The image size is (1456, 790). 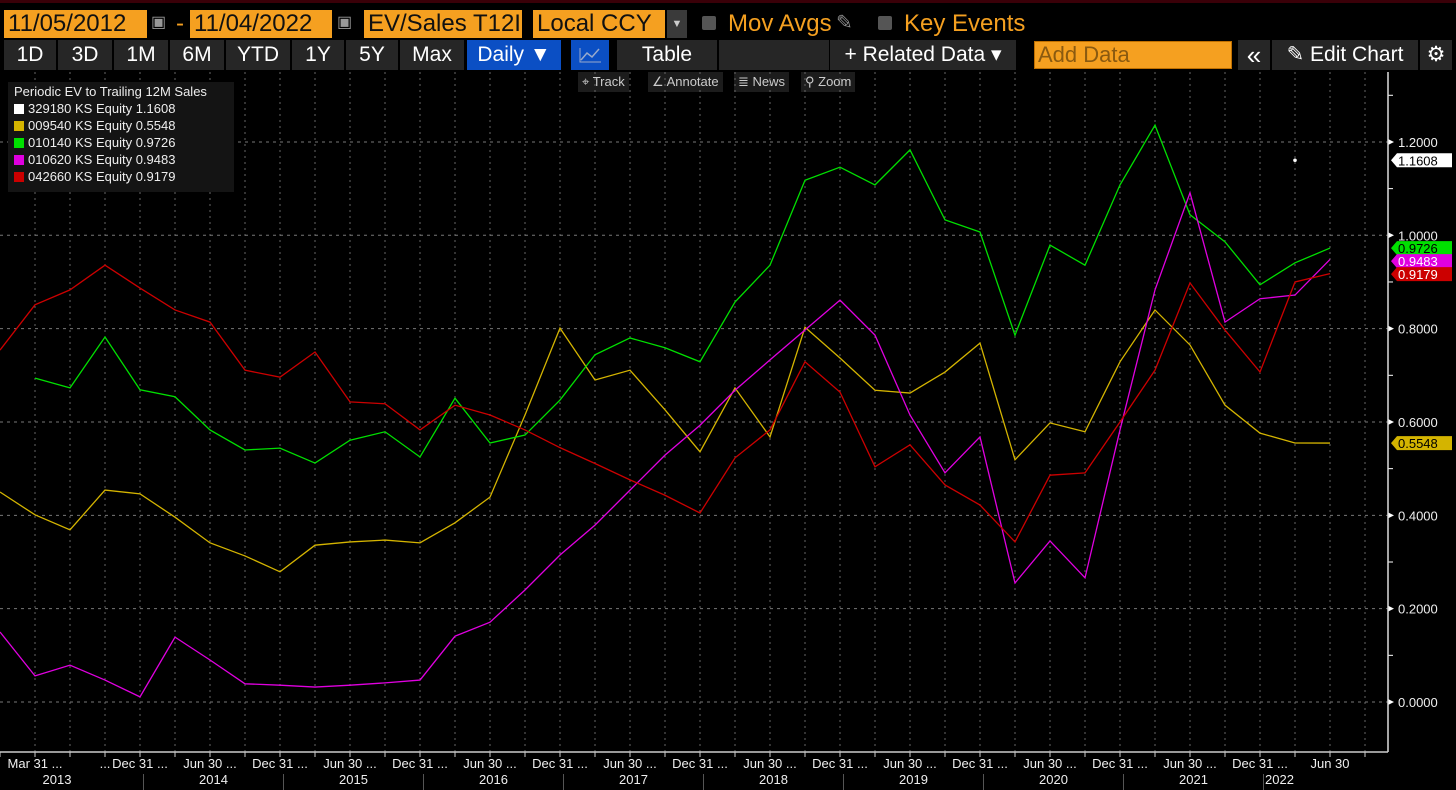 What do you see at coordinates (1357, 54) in the screenshot?
I see `edit-chart-label: Edit Chart` at bounding box center [1357, 54].